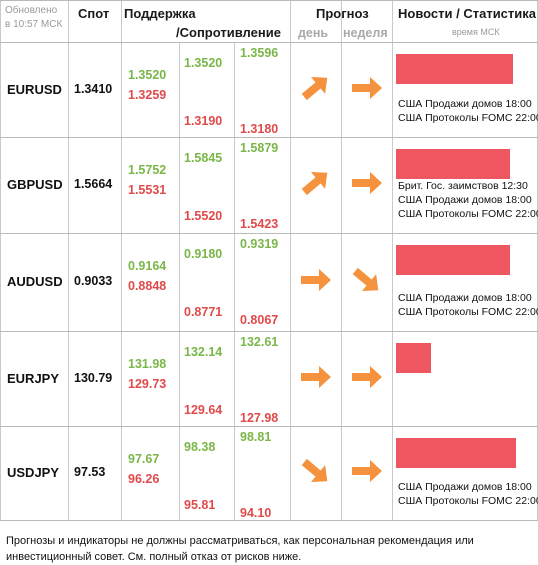 The height and width of the screenshot is (565, 538). What do you see at coordinates (147, 364) in the screenshot?
I see `support-level: 131.98` at bounding box center [147, 364].